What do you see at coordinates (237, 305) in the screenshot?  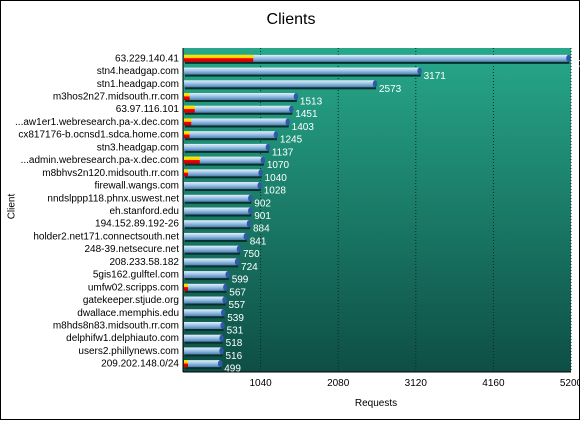 I see `data-label: 557` at bounding box center [237, 305].